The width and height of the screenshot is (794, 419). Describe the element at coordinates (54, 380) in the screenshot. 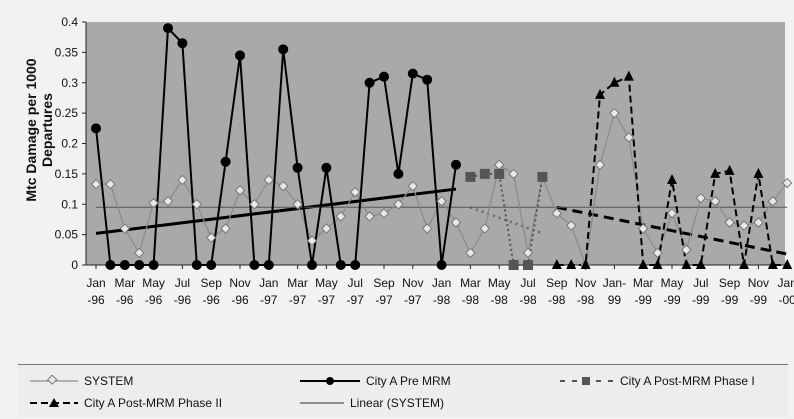

I see `legend-swatch-system` at that location.